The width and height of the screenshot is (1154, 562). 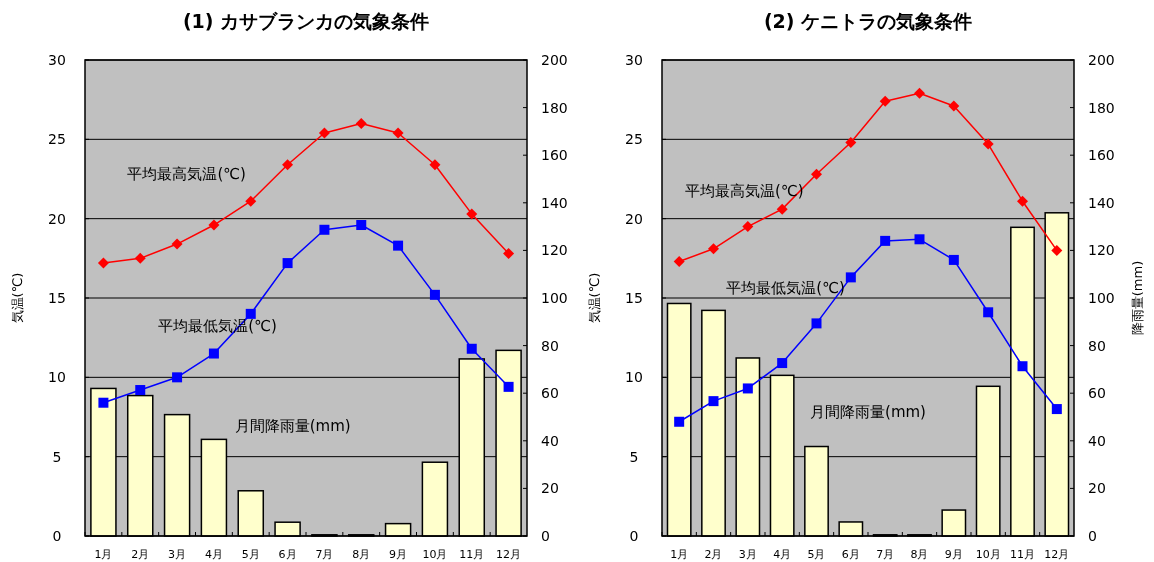 What do you see at coordinates (868, 21) in the screenshot?
I see `chart-title: (2) ケニトラの気象条件` at bounding box center [868, 21].